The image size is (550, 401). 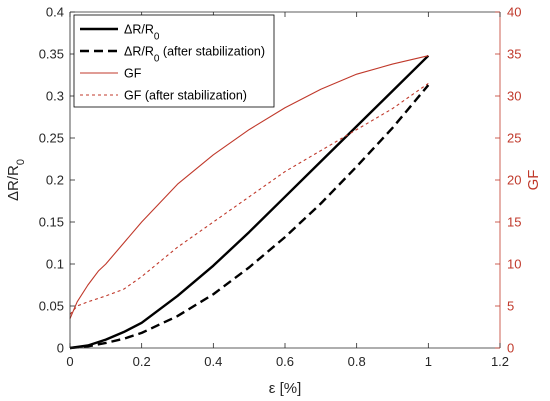 I want to click on y-axis-left-title: ΔR/R0, so click(x=16, y=180).